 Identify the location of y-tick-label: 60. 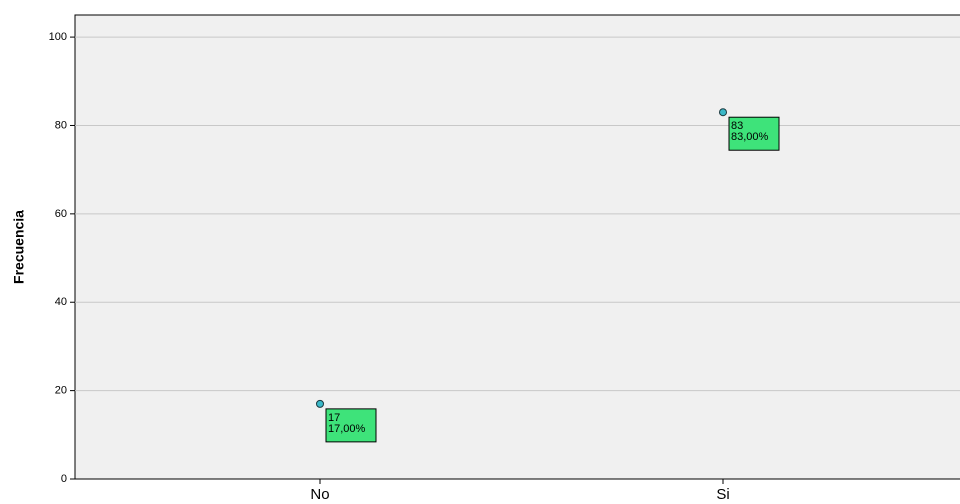
(61, 214).